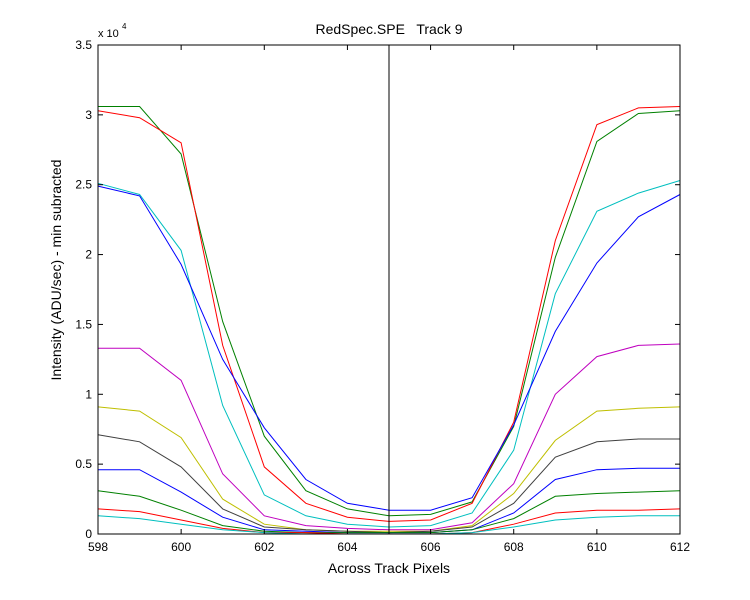 The height and width of the screenshot is (600, 750). Describe the element at coordinates (389, 568) in the screenshot. I see `x-axis-label: Across Track Pixels` at that location.